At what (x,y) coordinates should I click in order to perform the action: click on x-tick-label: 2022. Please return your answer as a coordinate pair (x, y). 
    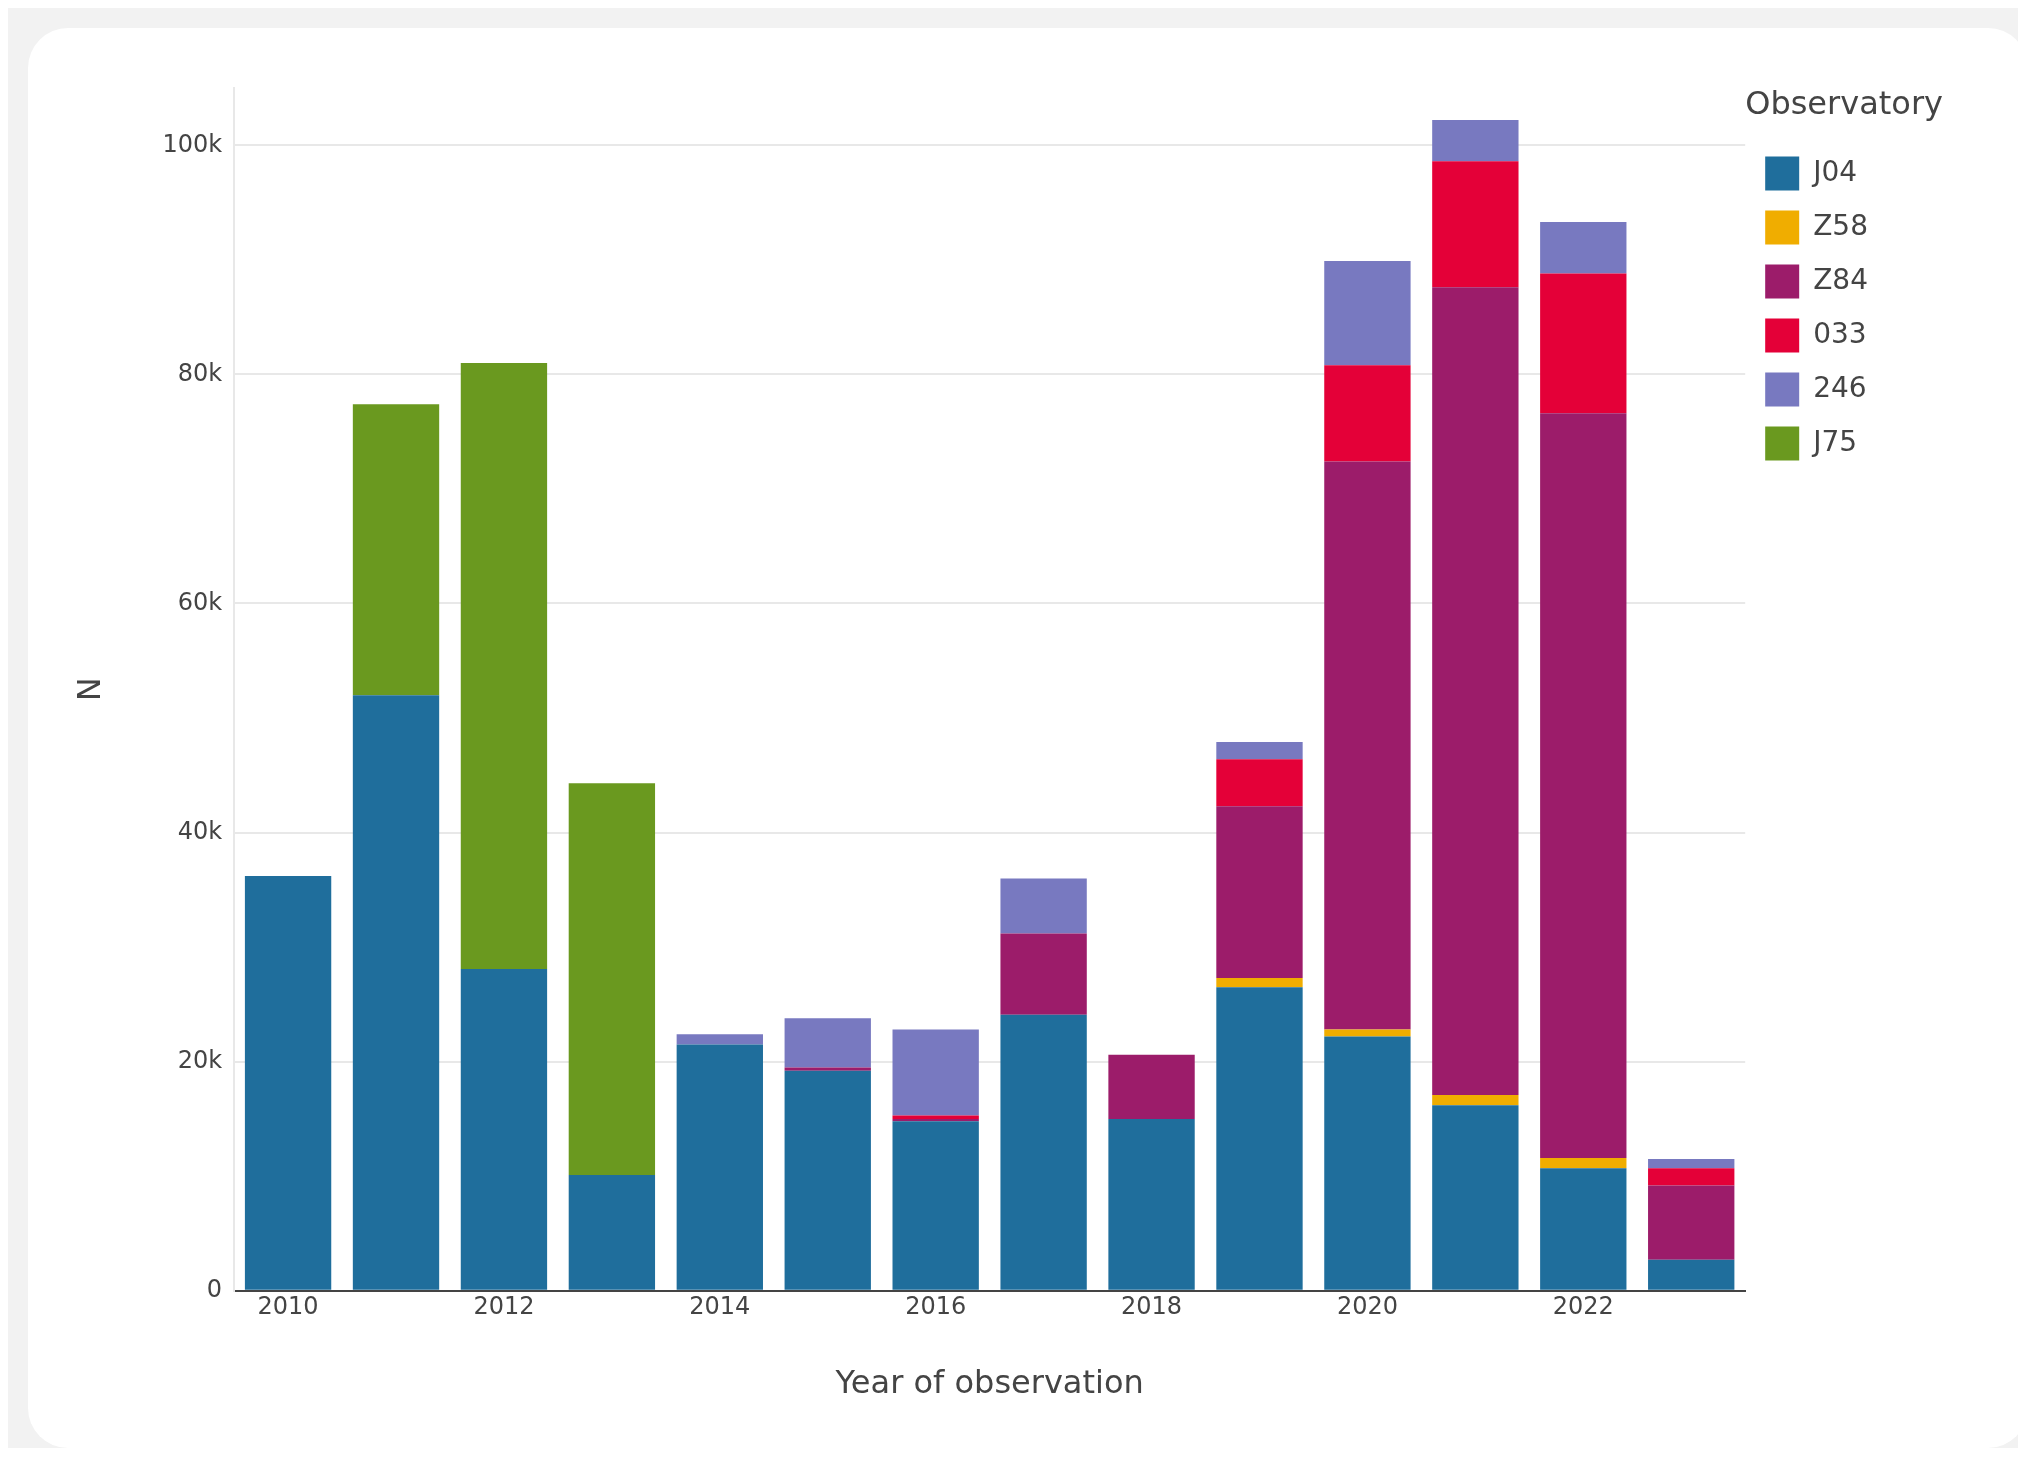
    Looking at the image, I should click on (1583, 1306).